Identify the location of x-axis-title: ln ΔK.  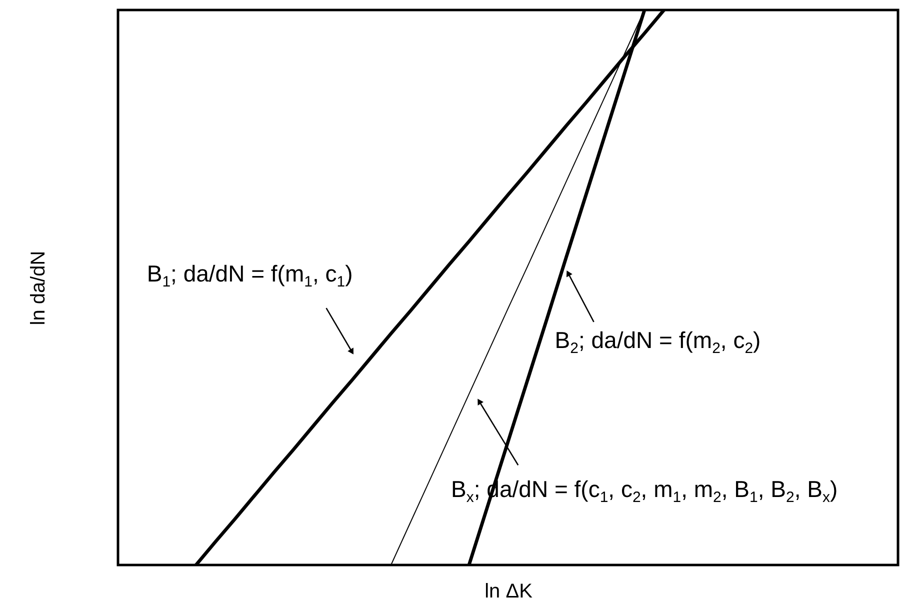
(509, 591).